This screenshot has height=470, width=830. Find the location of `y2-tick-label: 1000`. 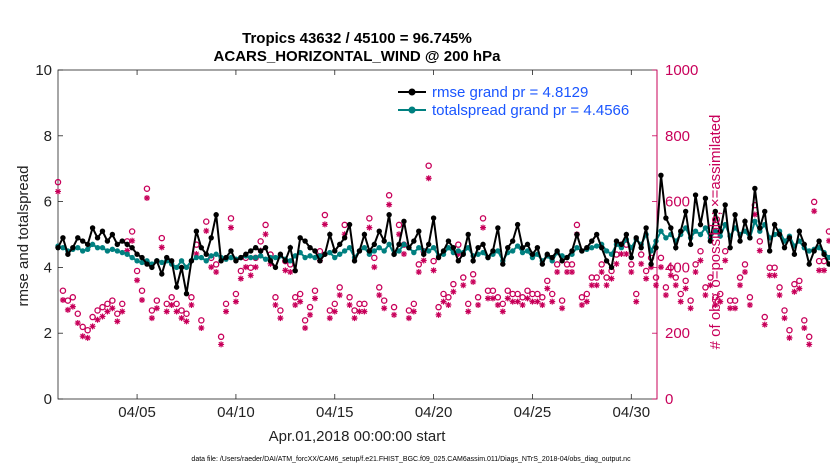

y2-tick-label: 1000 is located at coordinates (681, 70).